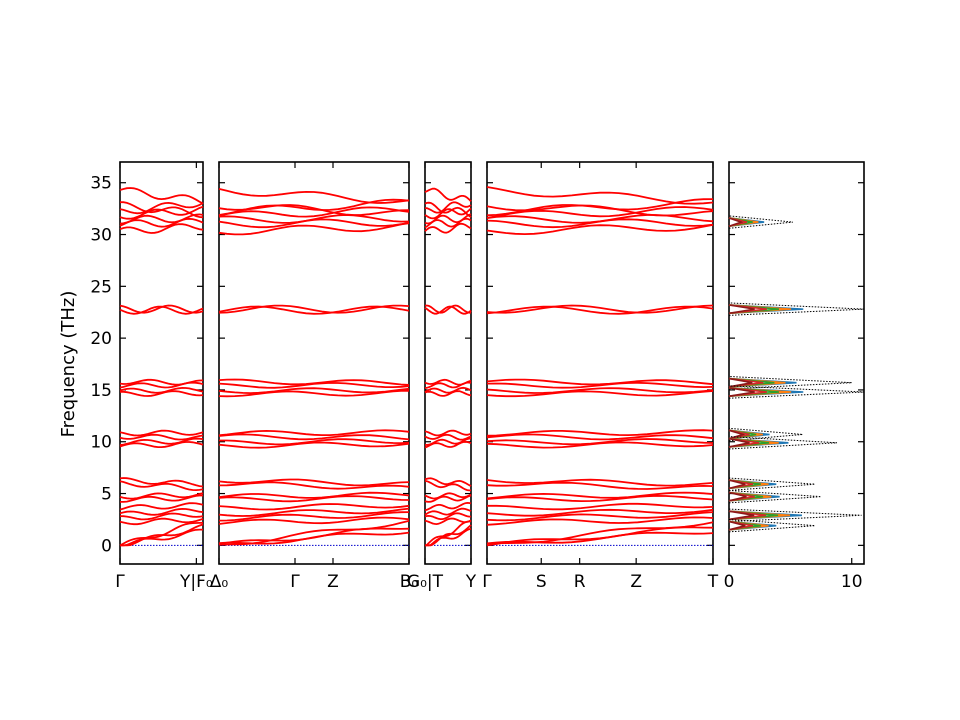 This screenshot has height=720, width=960. I want to click on xtick-label: Δ₀, so click(219, 582).